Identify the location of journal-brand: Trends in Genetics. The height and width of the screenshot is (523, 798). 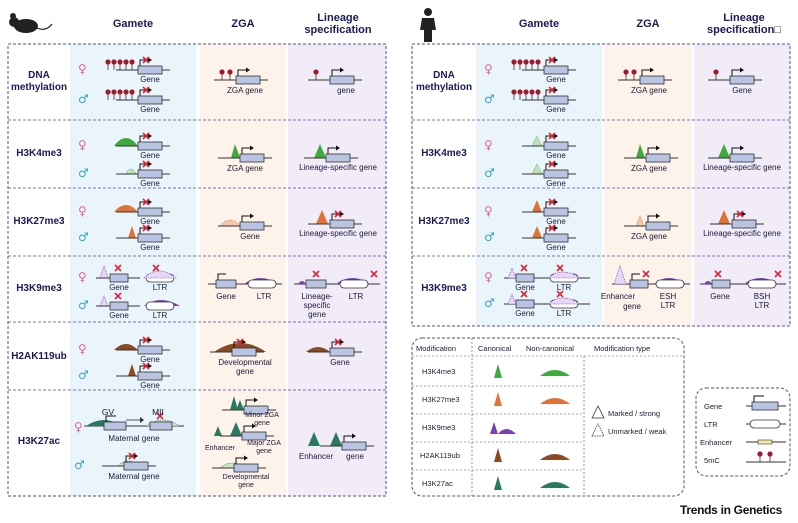
(731, 510).